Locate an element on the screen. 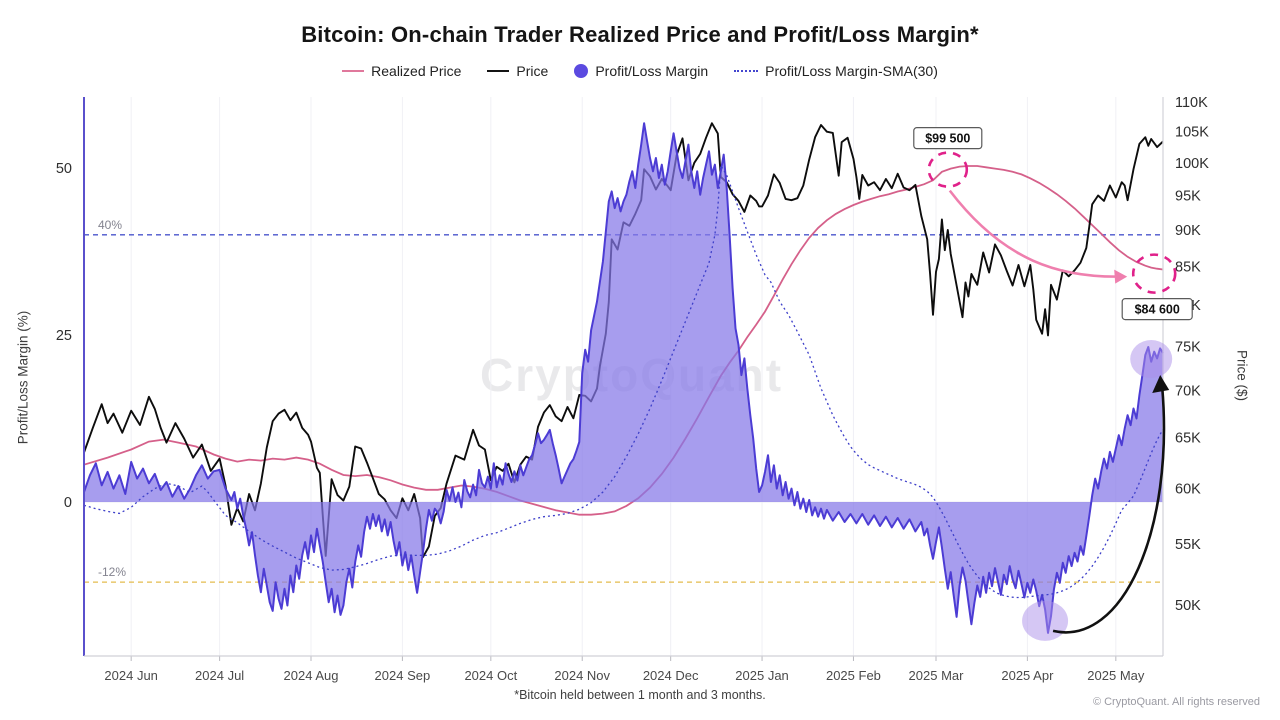 Image resolution: width=1280 pixels, height=720 pixels. x-tick-label: 2025 Apr is located at coordinates (1027, 675).